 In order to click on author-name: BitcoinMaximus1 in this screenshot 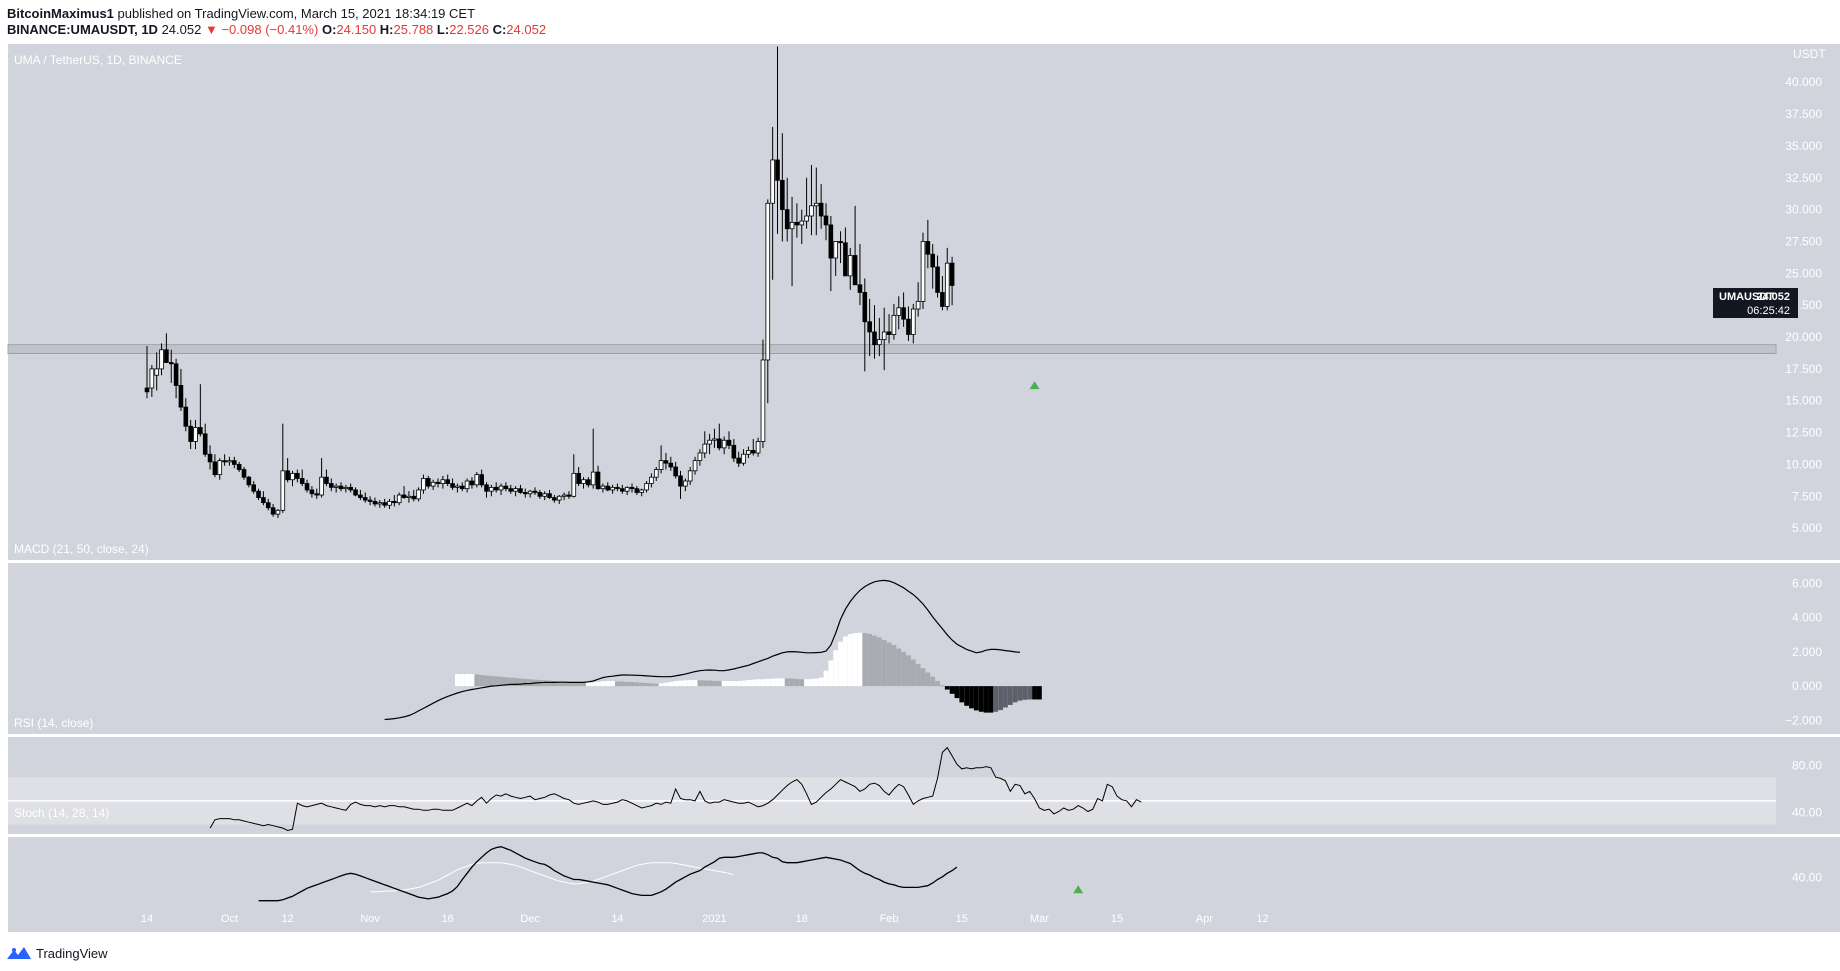, I will do `click(60, 13)`.